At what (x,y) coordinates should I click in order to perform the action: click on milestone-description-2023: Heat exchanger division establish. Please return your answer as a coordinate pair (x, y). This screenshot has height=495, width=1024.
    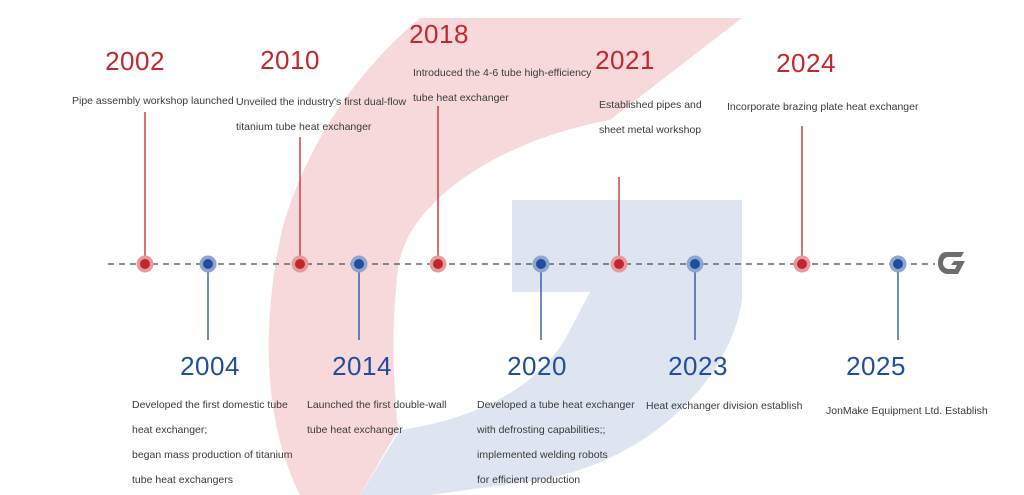
    Looking at the image, I should click on (724, 406).